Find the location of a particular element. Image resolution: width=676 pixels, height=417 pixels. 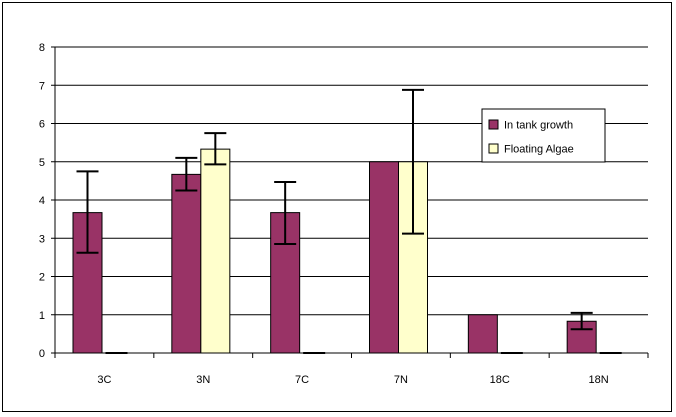

x-tick-label: 7C is located at coordinates (302, 380).